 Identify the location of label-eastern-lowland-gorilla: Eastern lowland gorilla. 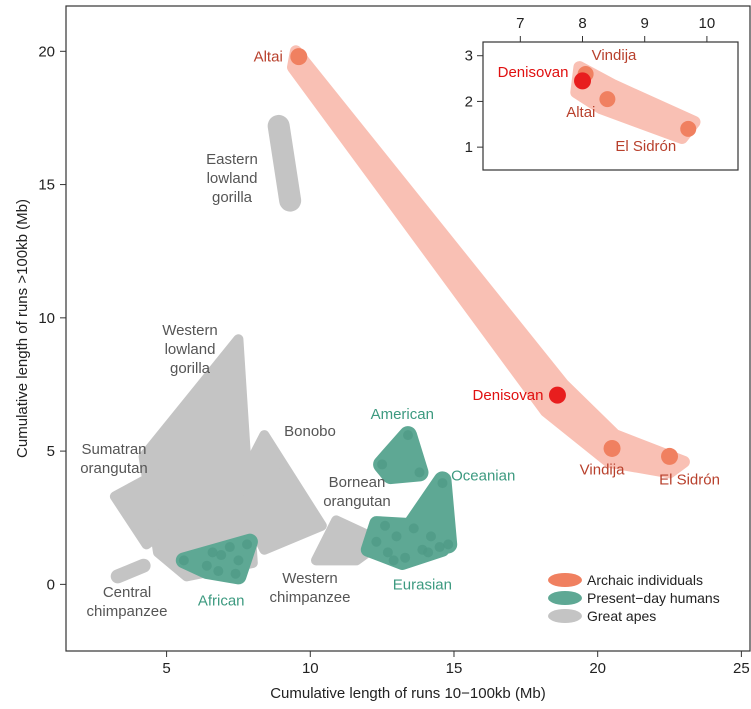
(232, 178).